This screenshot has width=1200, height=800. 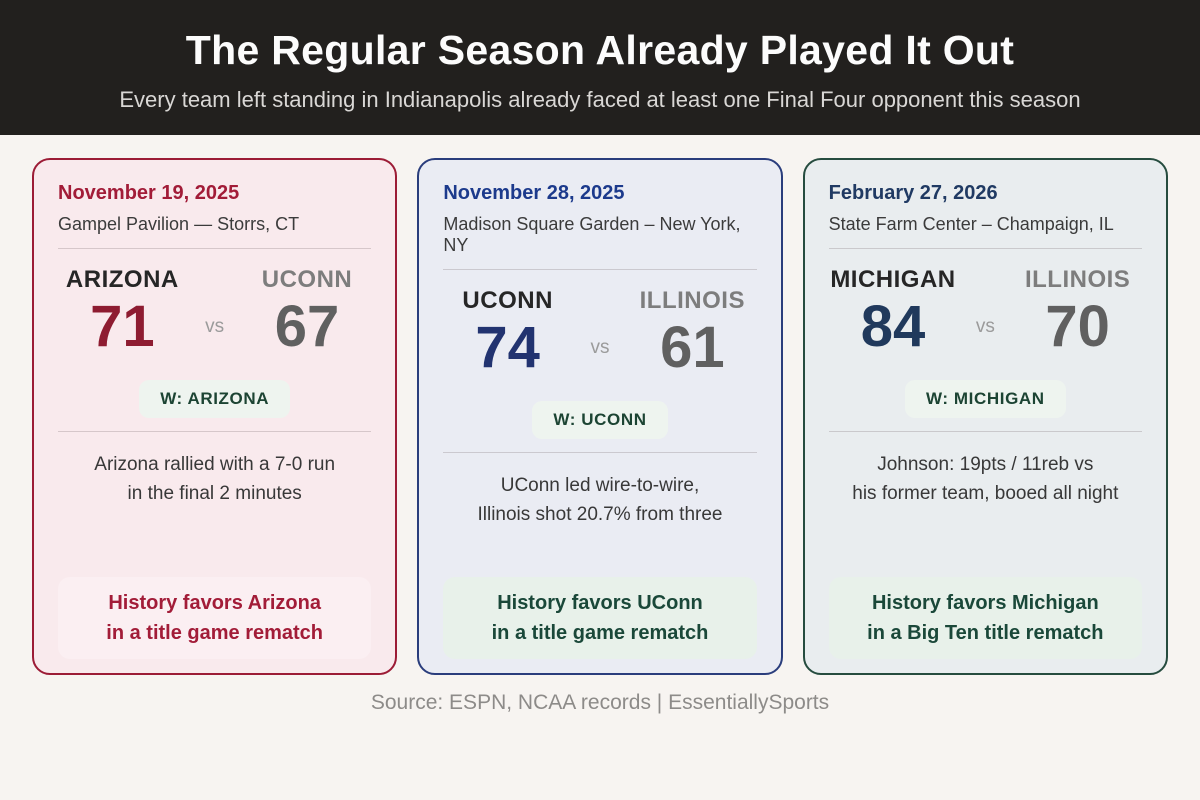 I want to click on team-name-home: UCONN, so click(x=507, y=300).